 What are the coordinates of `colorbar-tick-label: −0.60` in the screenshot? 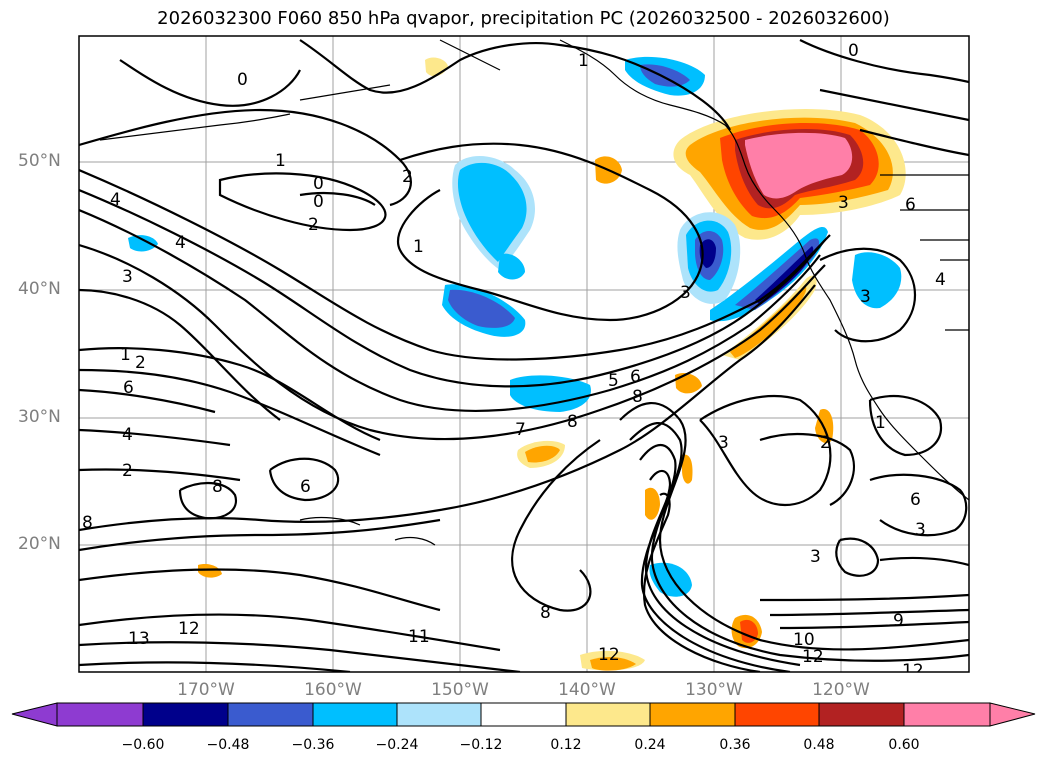 It's located at (143, 745).